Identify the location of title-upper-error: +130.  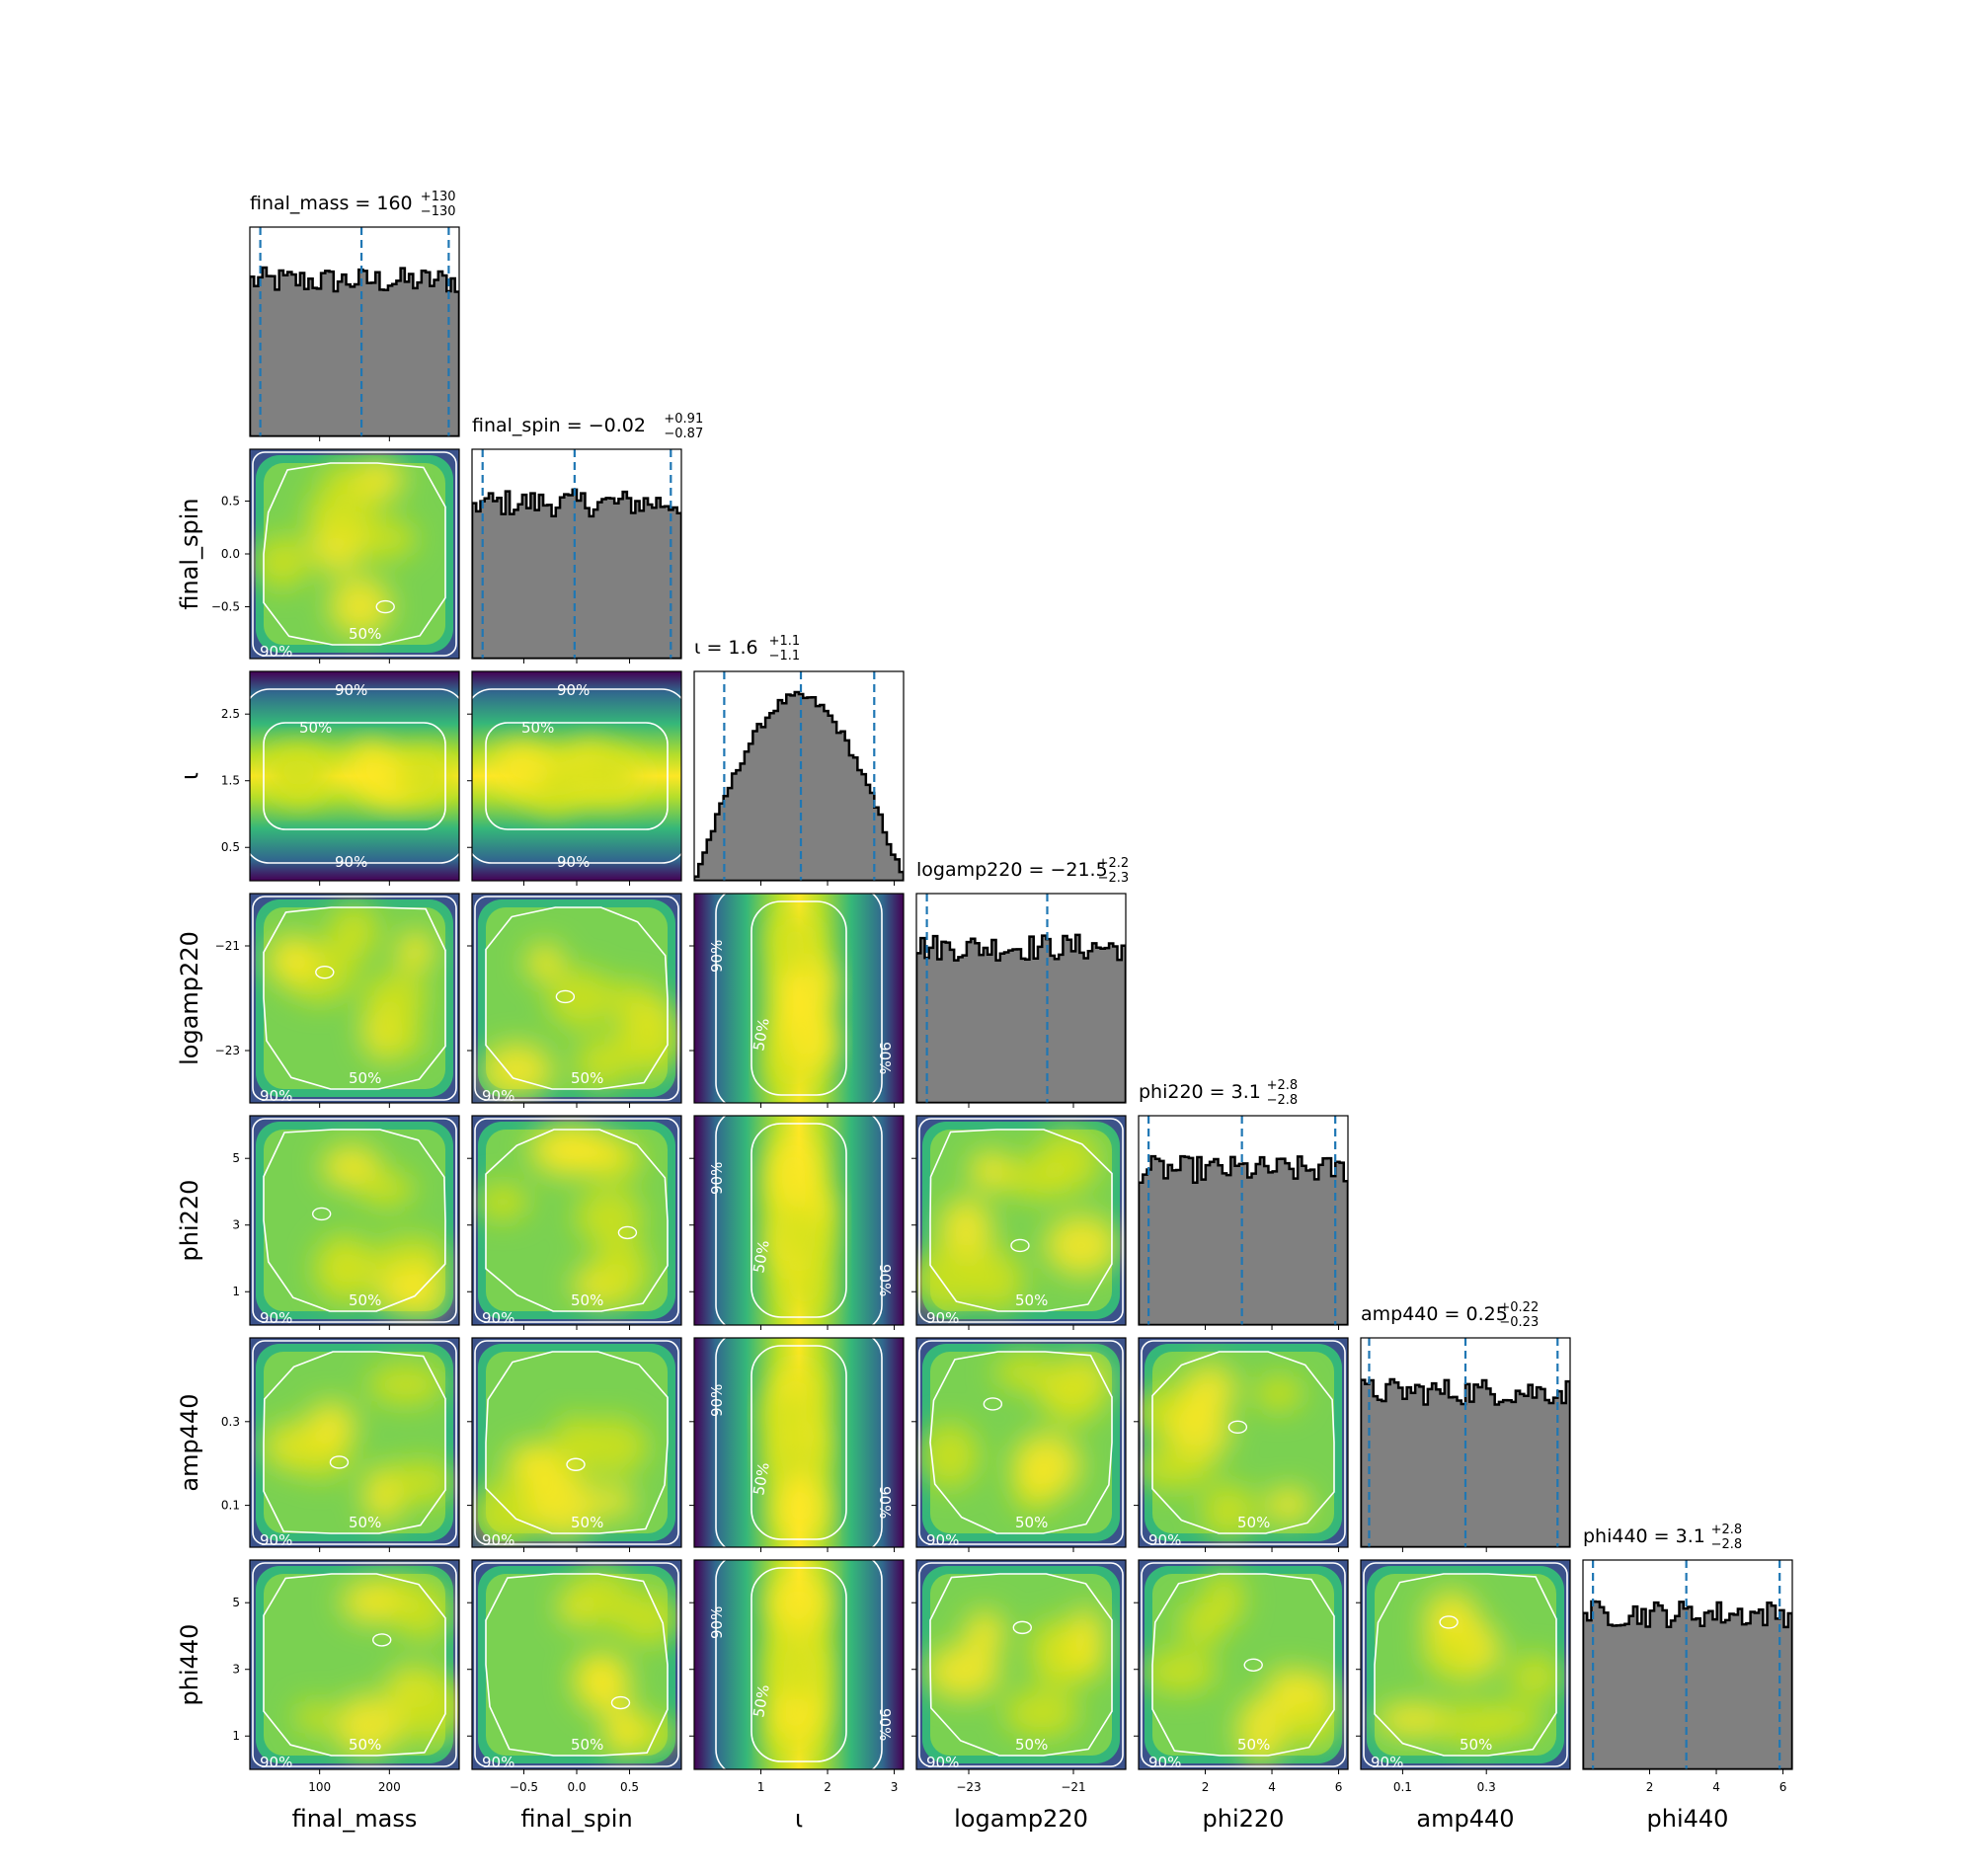
(439, 197).